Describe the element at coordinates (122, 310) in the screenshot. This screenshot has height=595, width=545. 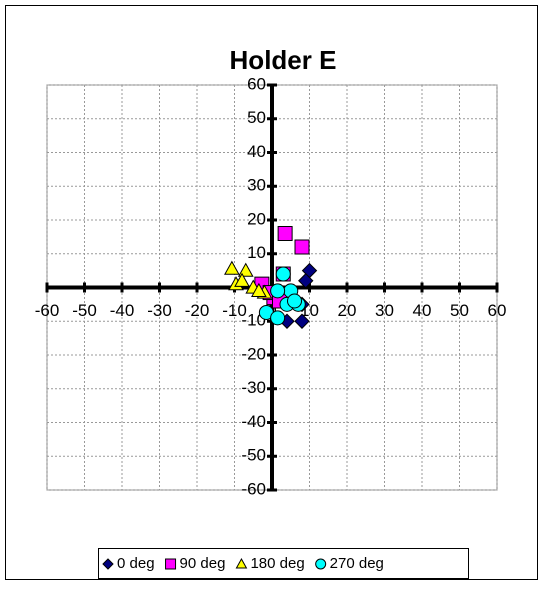
I see `x-tick-label: -40` at that location.